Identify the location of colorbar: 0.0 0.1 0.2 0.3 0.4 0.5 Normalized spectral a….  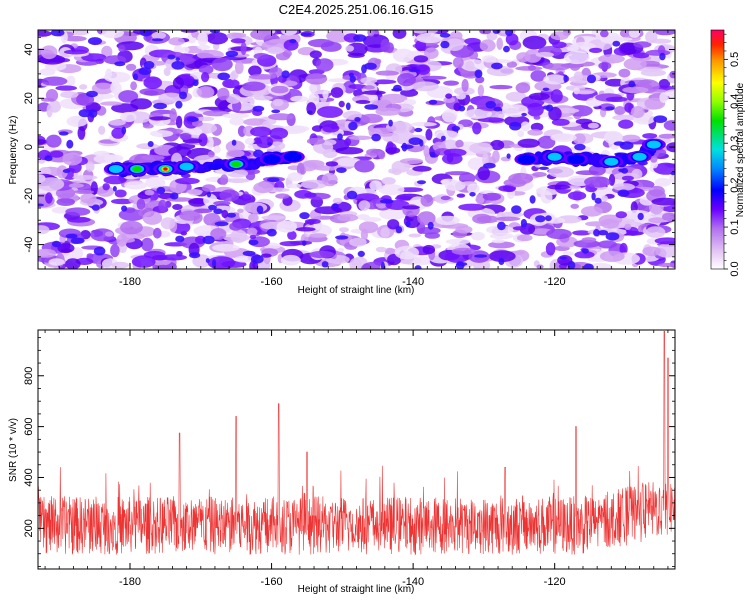
(728, 153).